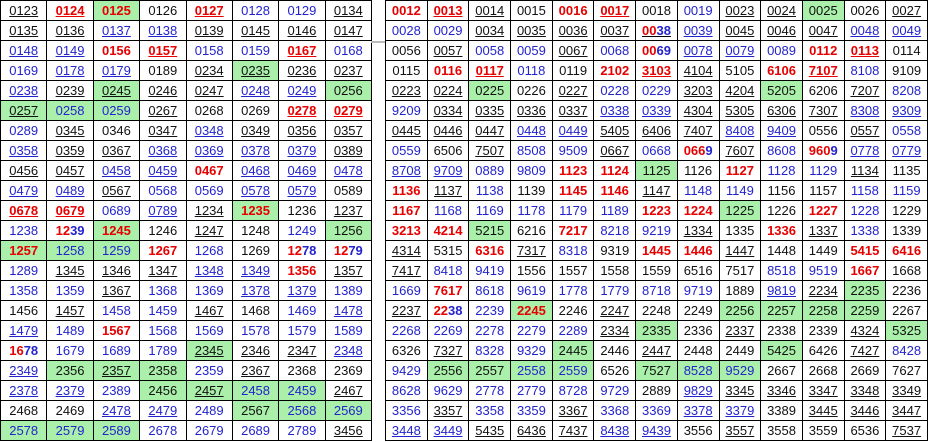  I want to click on number-cell: 2348, so click(348, 350).